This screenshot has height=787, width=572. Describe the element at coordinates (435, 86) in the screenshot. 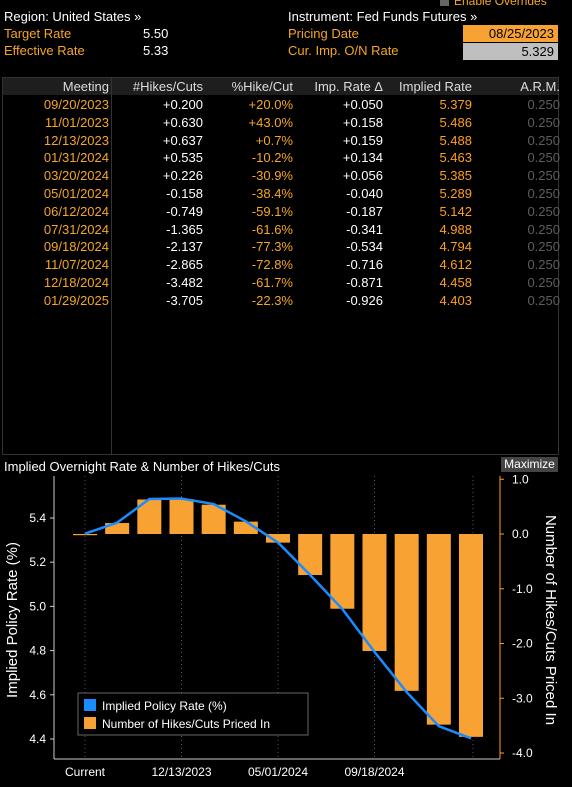

I see `col-header-implied-rate: Implied Rate` at that location.